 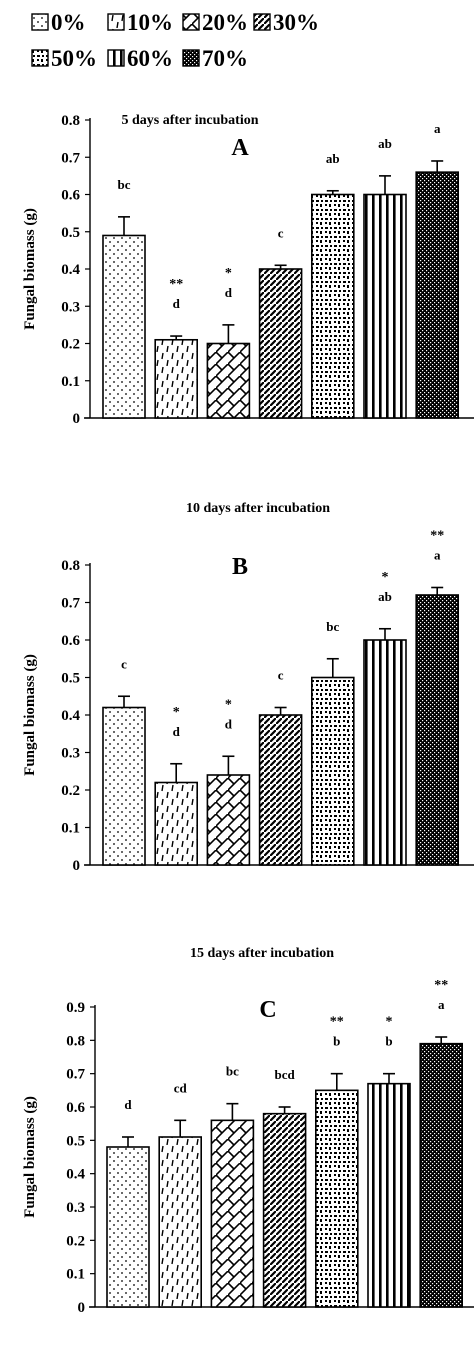 I want to click on legend-item: 70%, so click(x=215, y=58).